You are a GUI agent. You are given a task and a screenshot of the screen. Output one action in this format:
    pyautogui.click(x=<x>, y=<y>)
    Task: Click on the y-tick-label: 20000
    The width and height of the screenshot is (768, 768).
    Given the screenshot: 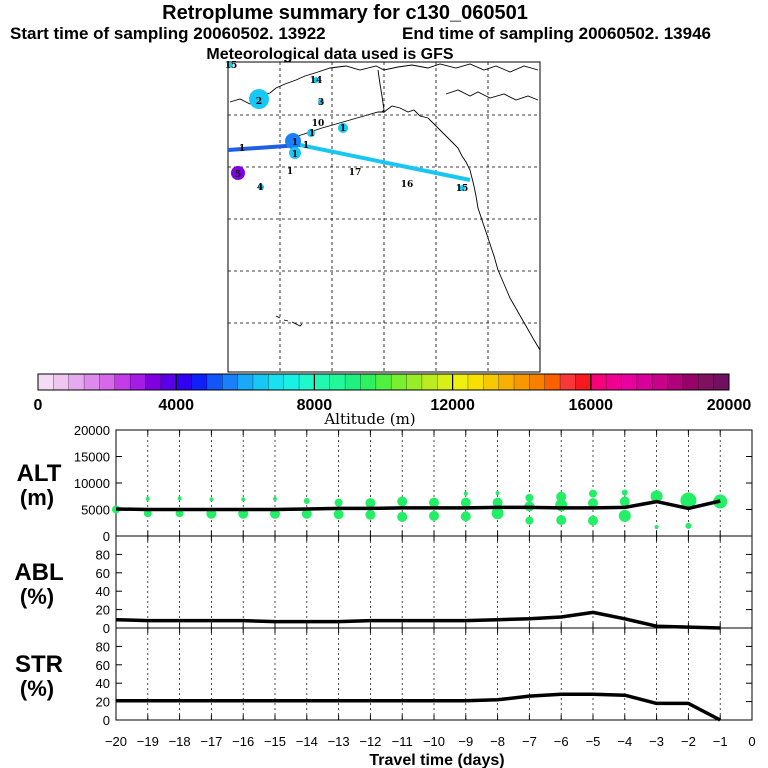 What is the action you would take?
    pyautogui.click(x=92, y=430)
    